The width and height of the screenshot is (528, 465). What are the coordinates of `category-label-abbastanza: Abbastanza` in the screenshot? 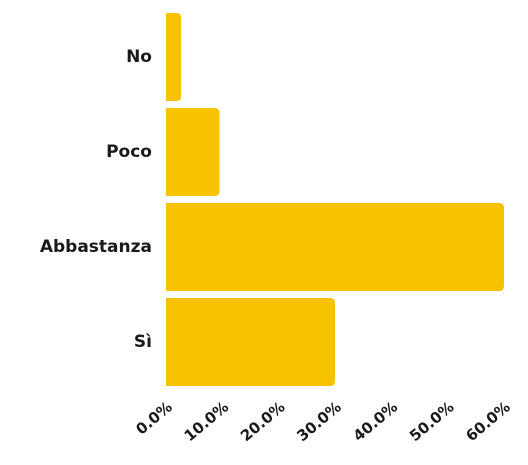 It's located at (96, 247).